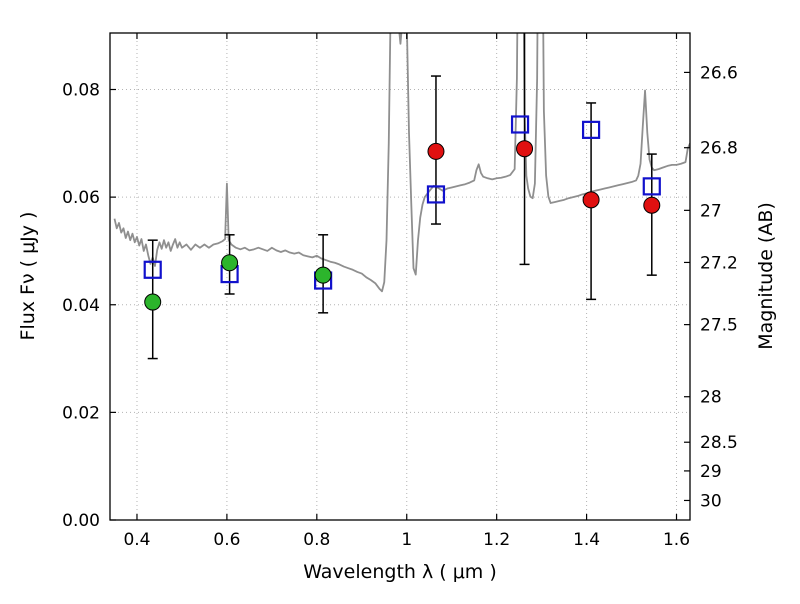 Image resolution: width=800 pixels, height=604 pixels. I want to click on x-tick-label: 1.4, so click(586, 540).